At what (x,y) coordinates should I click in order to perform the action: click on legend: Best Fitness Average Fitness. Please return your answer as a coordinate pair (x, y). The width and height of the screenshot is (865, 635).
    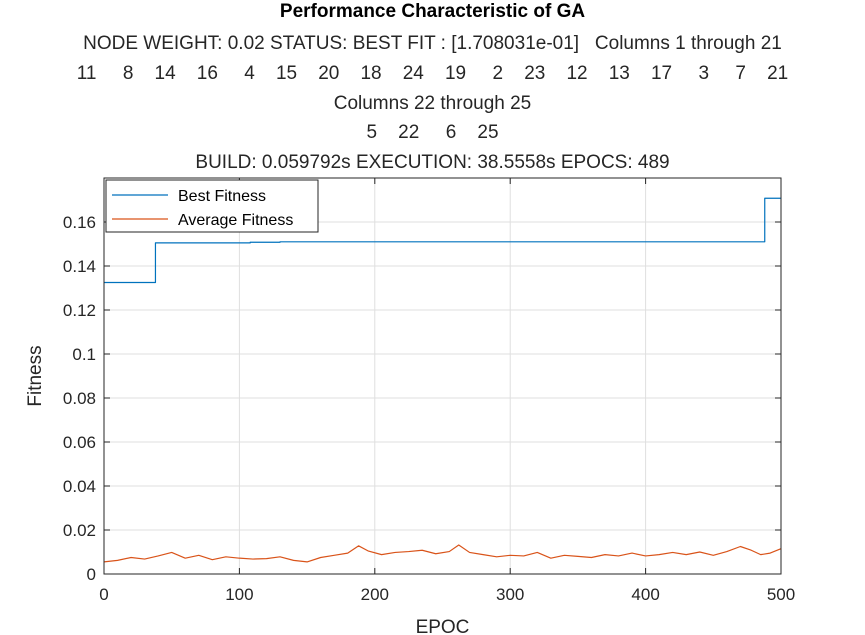
    Looking at the image, I should click on (212, 206).